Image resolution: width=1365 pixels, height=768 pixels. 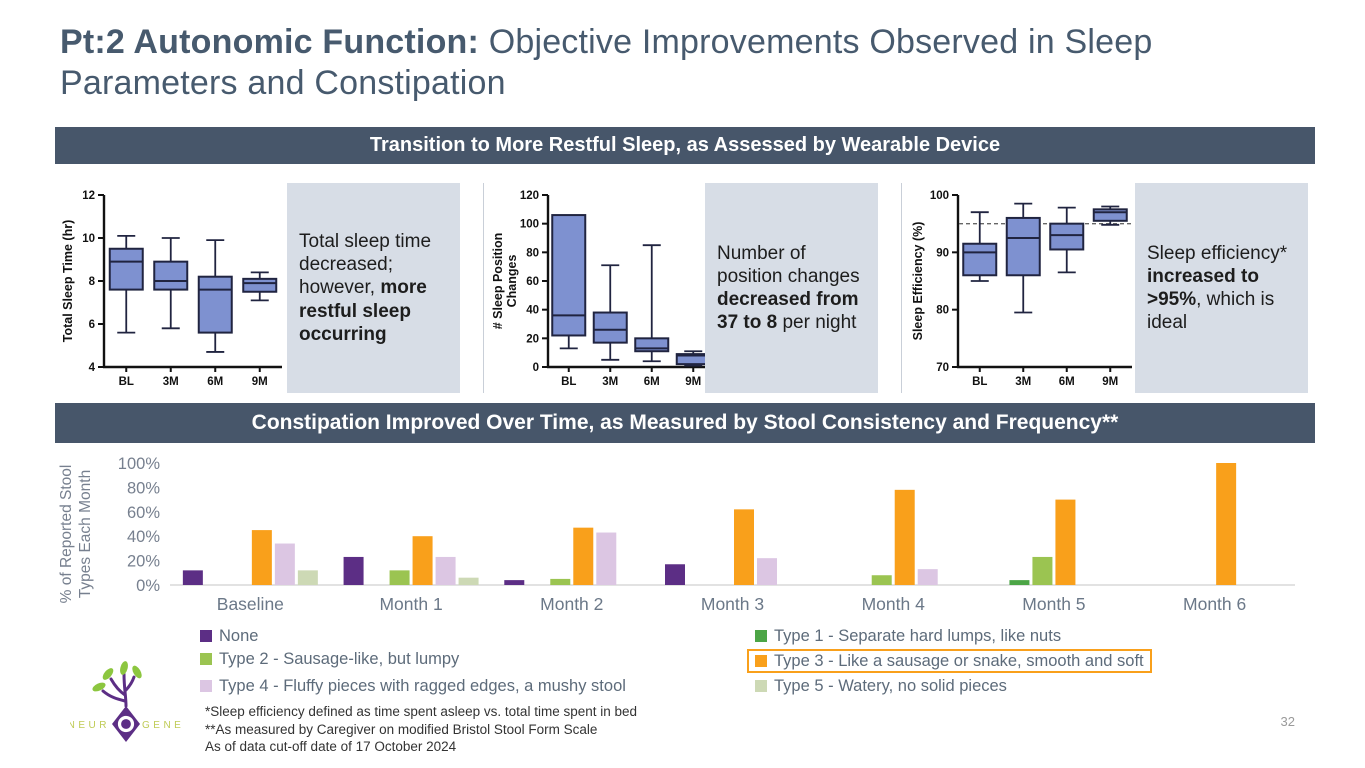 What do you see at coordinates (92, 368) in the screenshot?
I see `svg-text: 4` at bounding box center [92, 368].